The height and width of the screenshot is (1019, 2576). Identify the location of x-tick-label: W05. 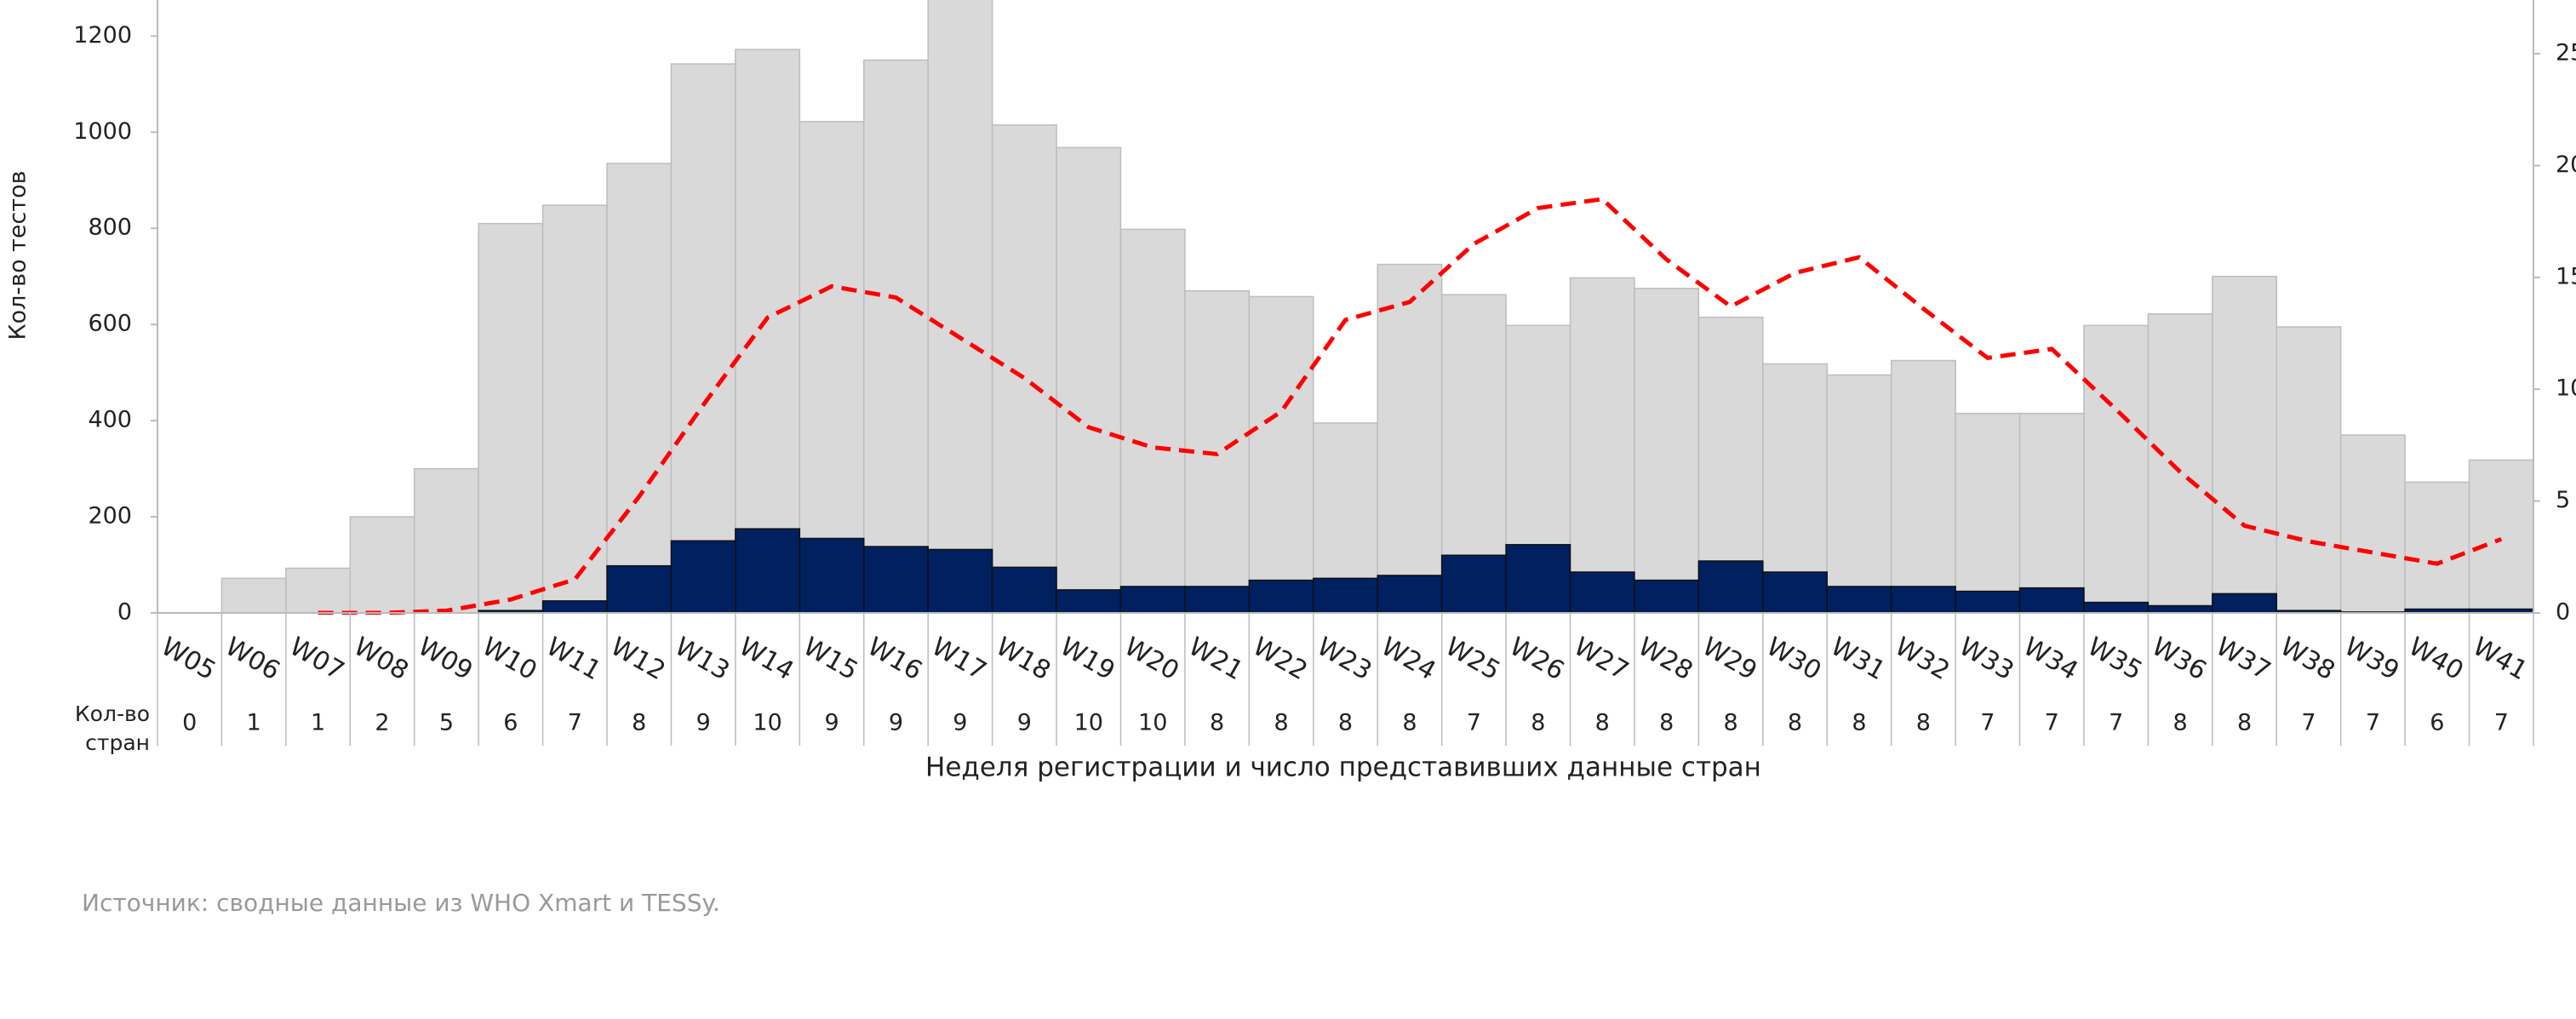
(188, 659).